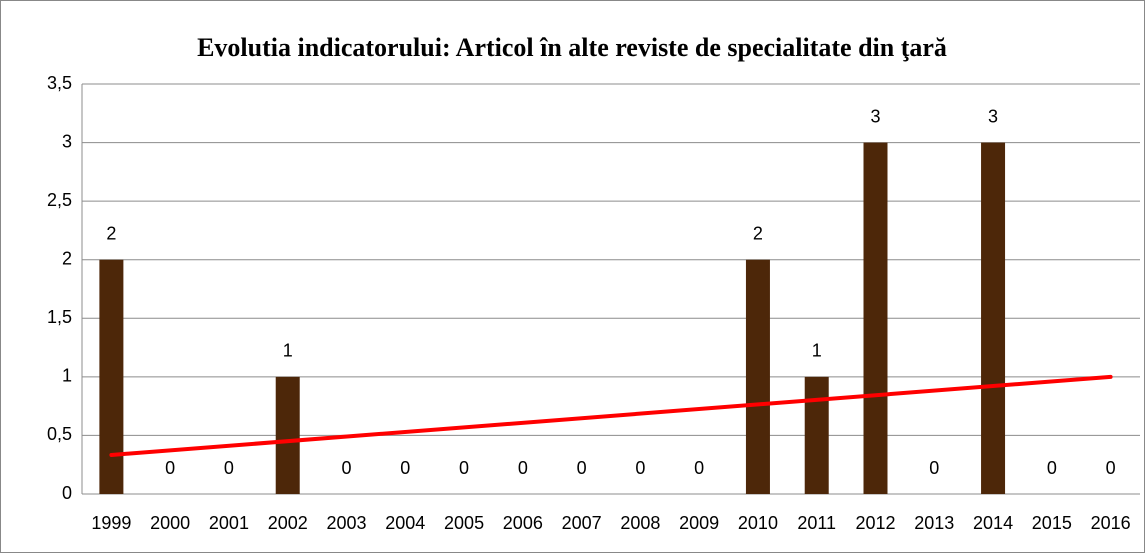 The width and height of the screenshot is (1145, 553). What do you see at coordinates (611, 415) in the screenshot?
I see `trendline` at bounding box center [611, 415].